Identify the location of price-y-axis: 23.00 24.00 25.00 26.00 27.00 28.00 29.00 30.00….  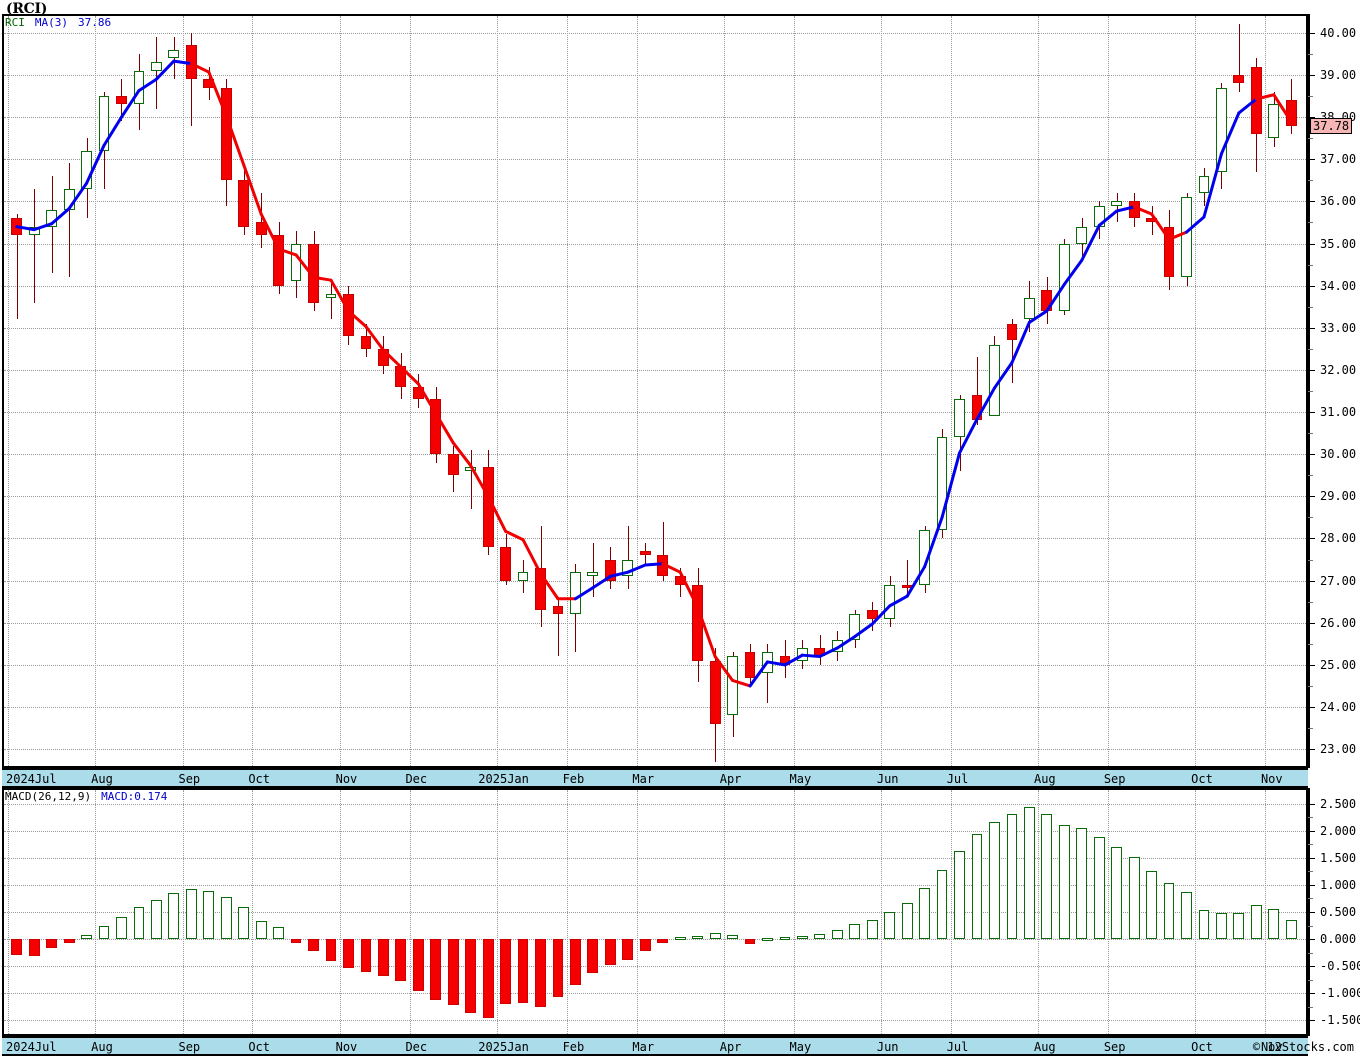
(1334, 391).